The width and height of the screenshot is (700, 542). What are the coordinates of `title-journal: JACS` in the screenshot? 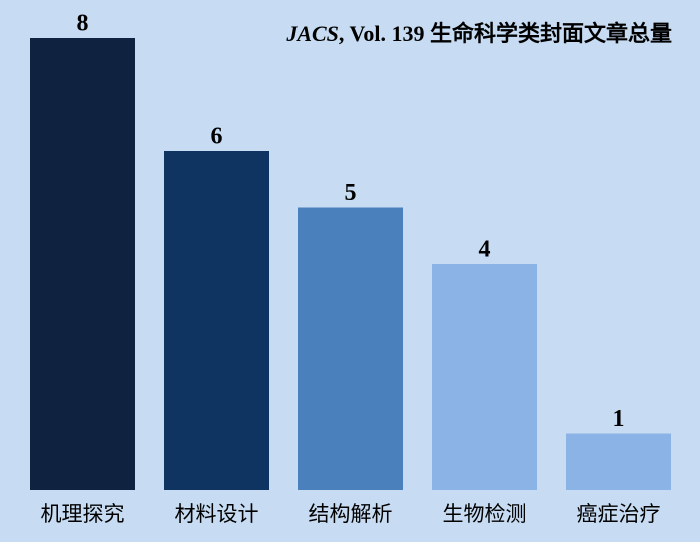 It's located at (312, 33).